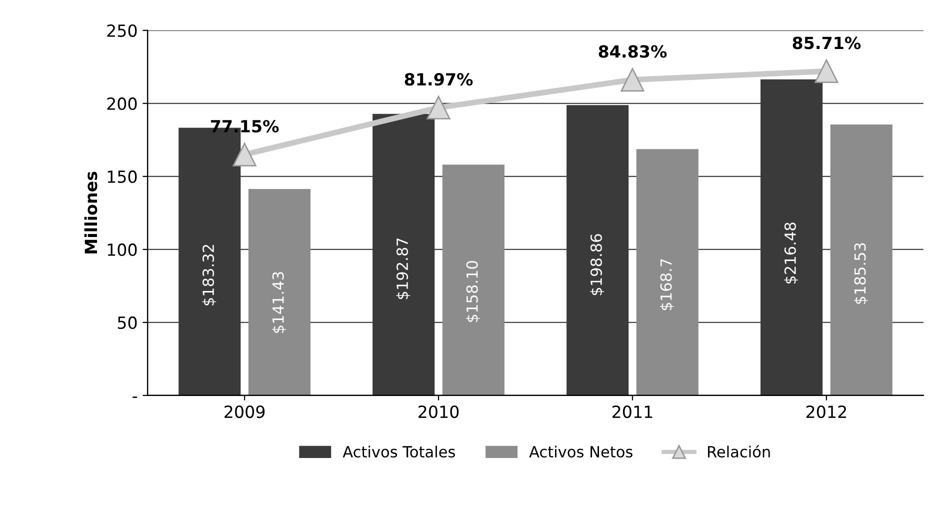 This screenshot has height=507, width=952. Describe the element at coordinates (667, 284) in the screenshot. I see `data-label: $168.7` at that location.